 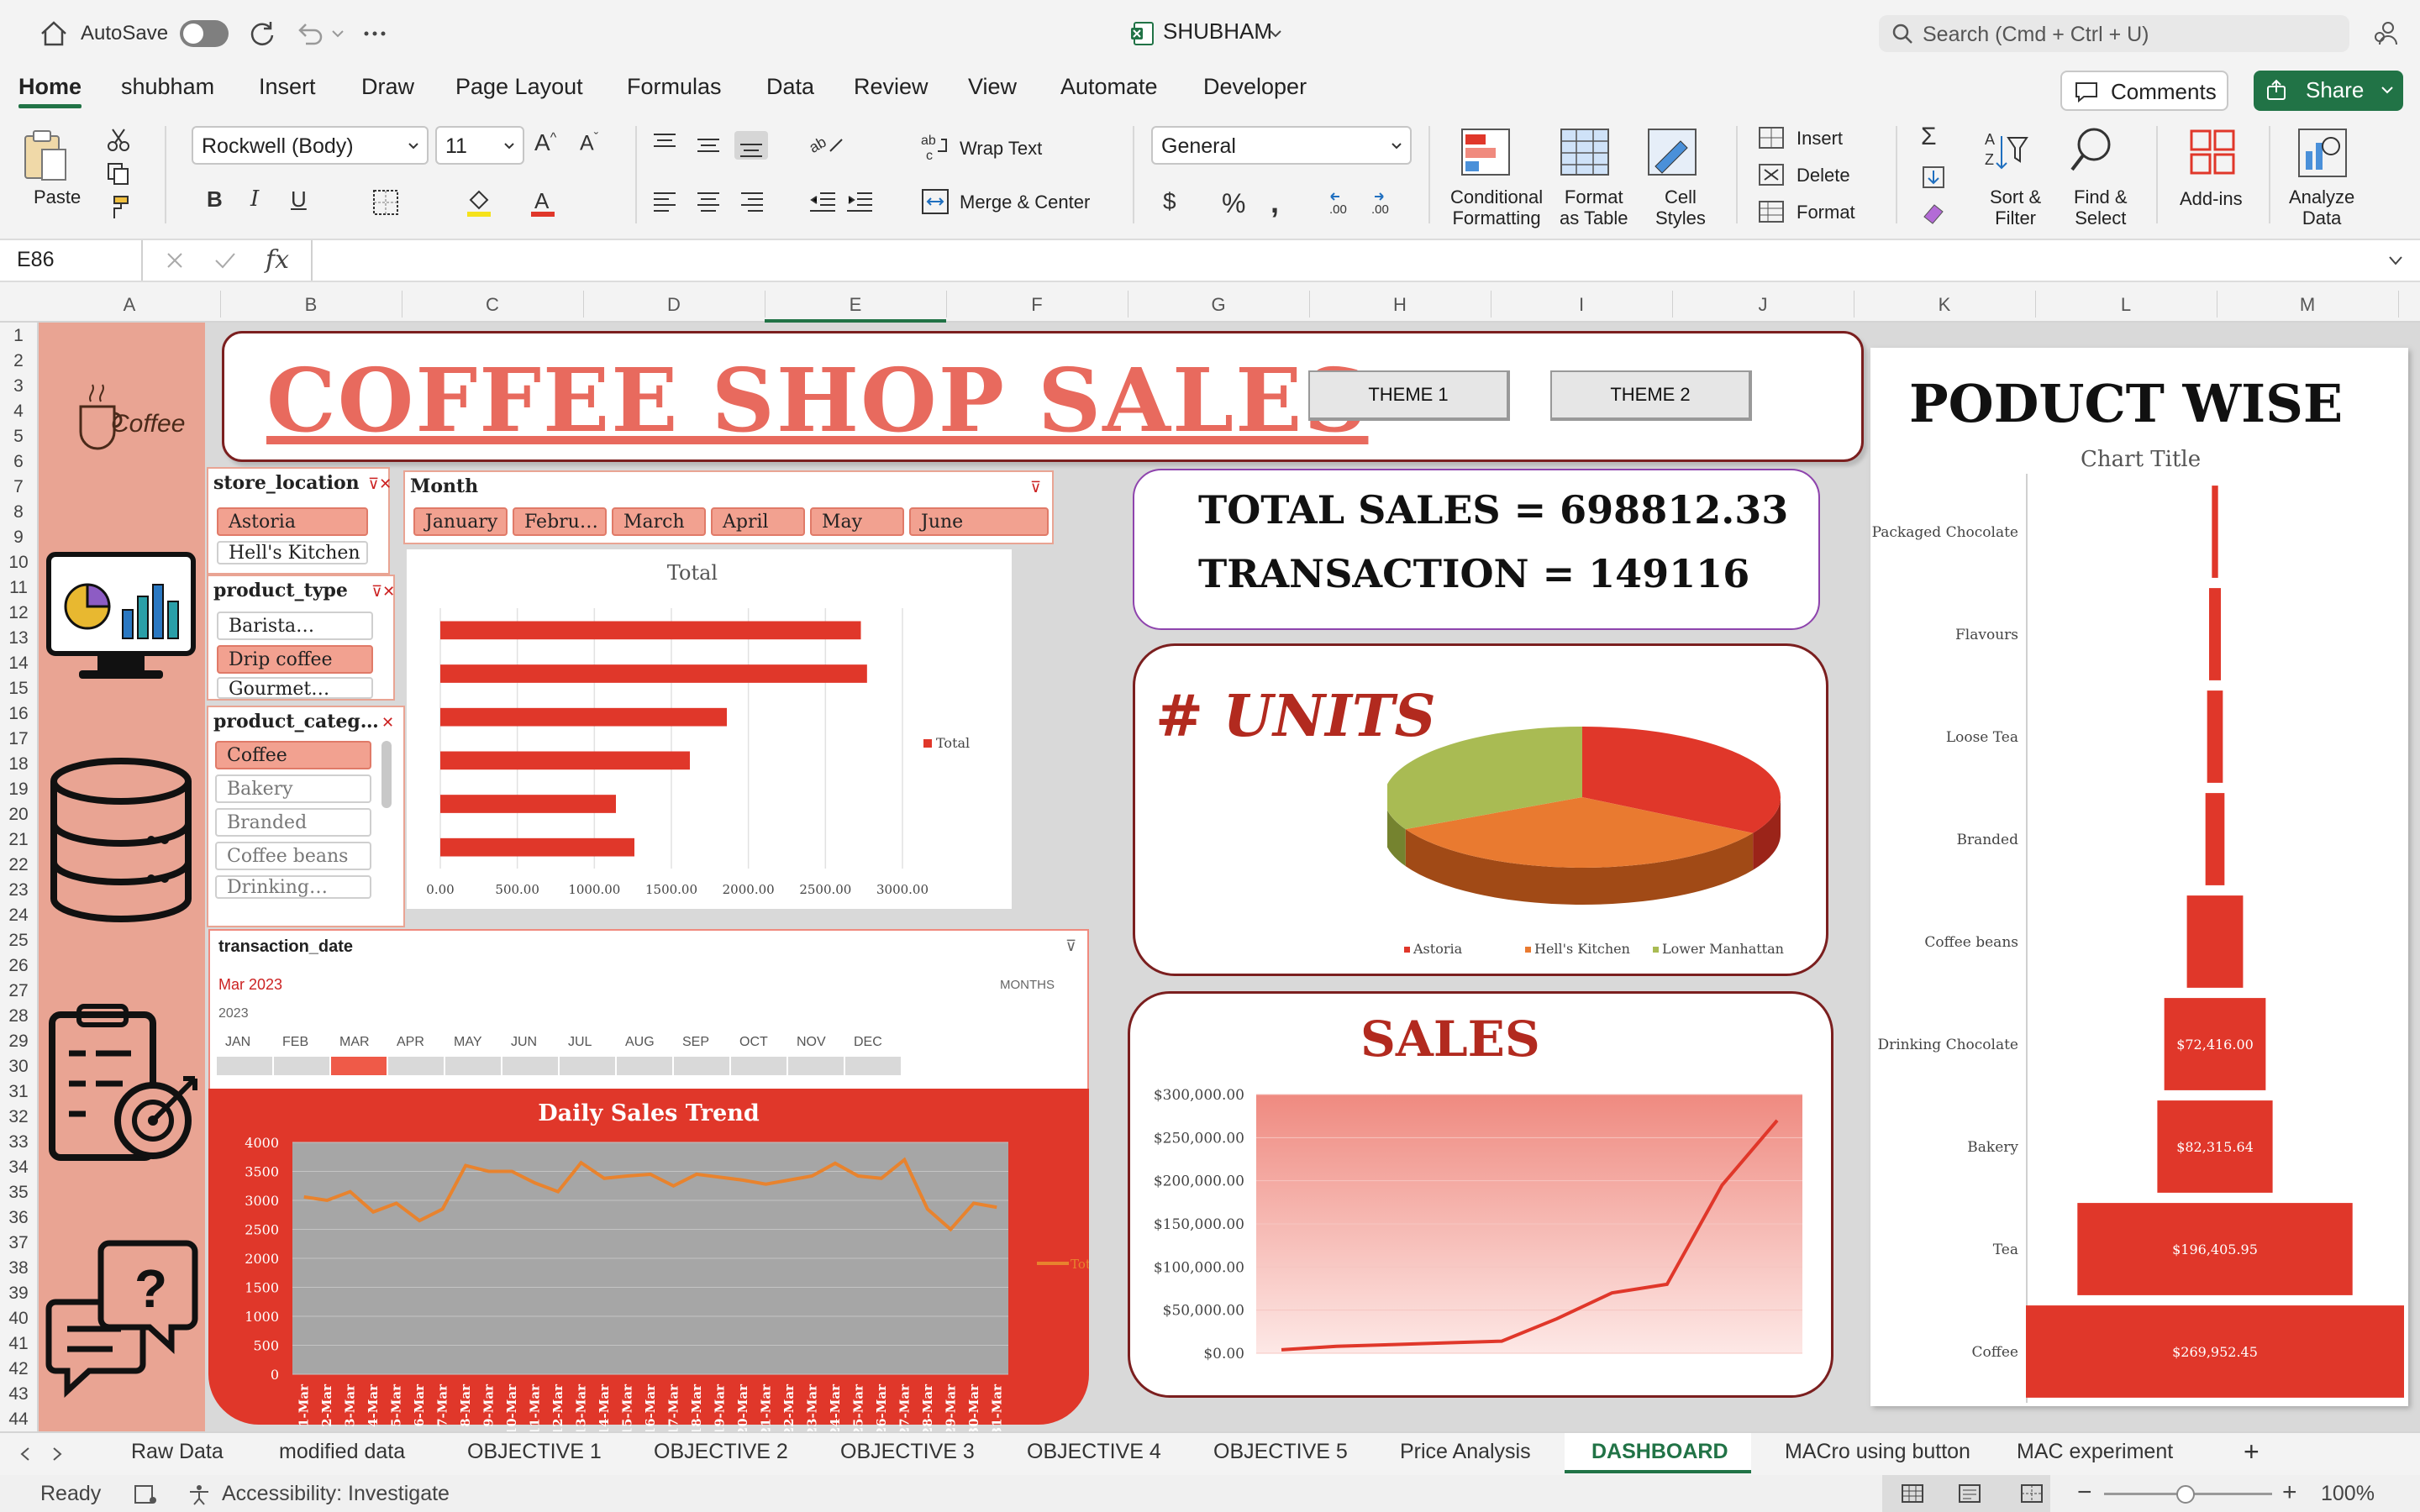 I want to click on row-header: 4, so click(x=18, y=411).